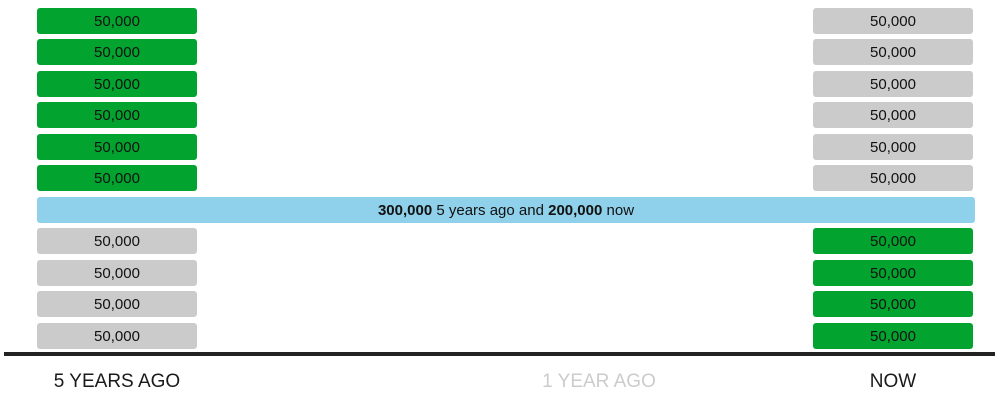 This screenshot has width=1004, height=408. What do you see at coordinates (618, 210) in the screenshot?
I see `summary-text-now: now` at bounding box center [618, 210].